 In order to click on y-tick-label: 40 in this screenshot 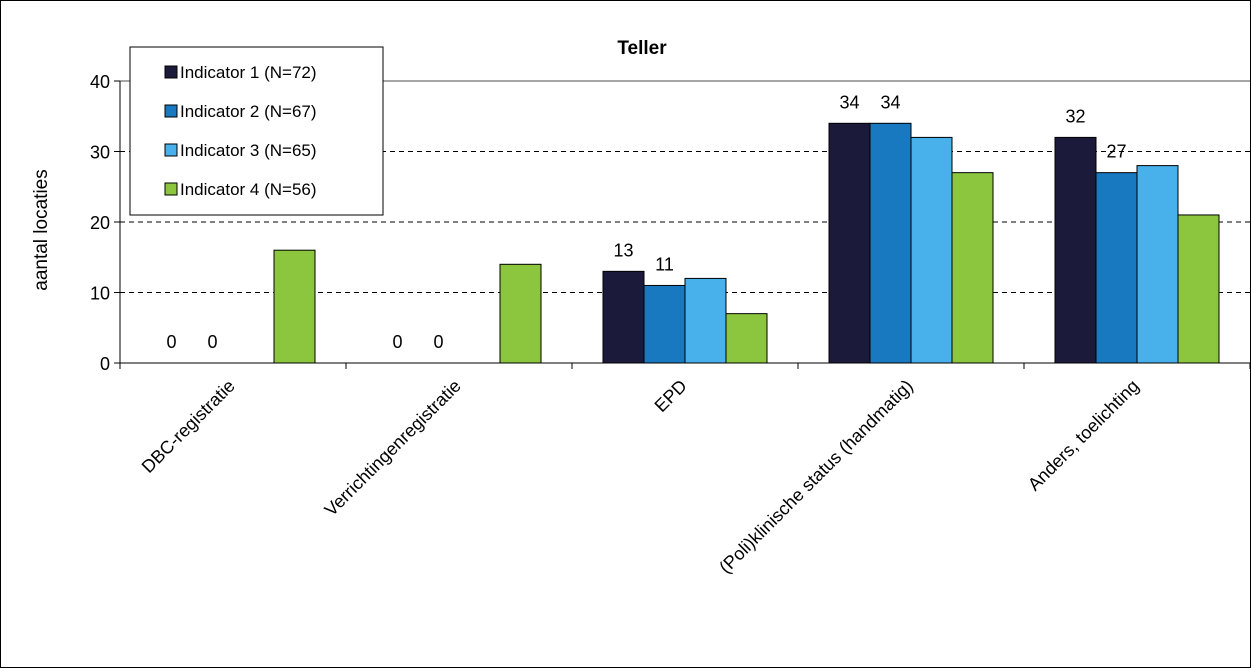, I will do `click(100, 82)`.